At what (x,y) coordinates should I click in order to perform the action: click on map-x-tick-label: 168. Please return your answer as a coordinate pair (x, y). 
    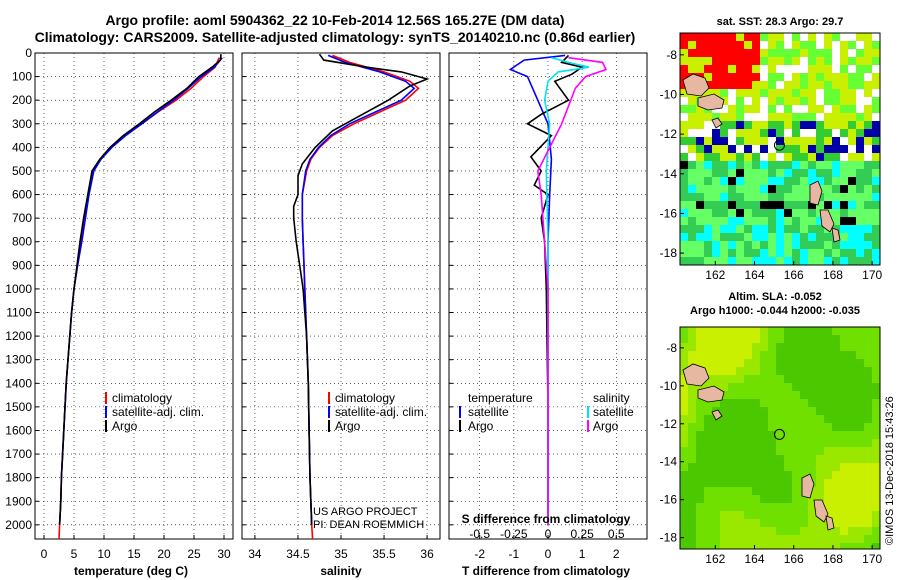
    Looking at the image, I should click on (833, 559).